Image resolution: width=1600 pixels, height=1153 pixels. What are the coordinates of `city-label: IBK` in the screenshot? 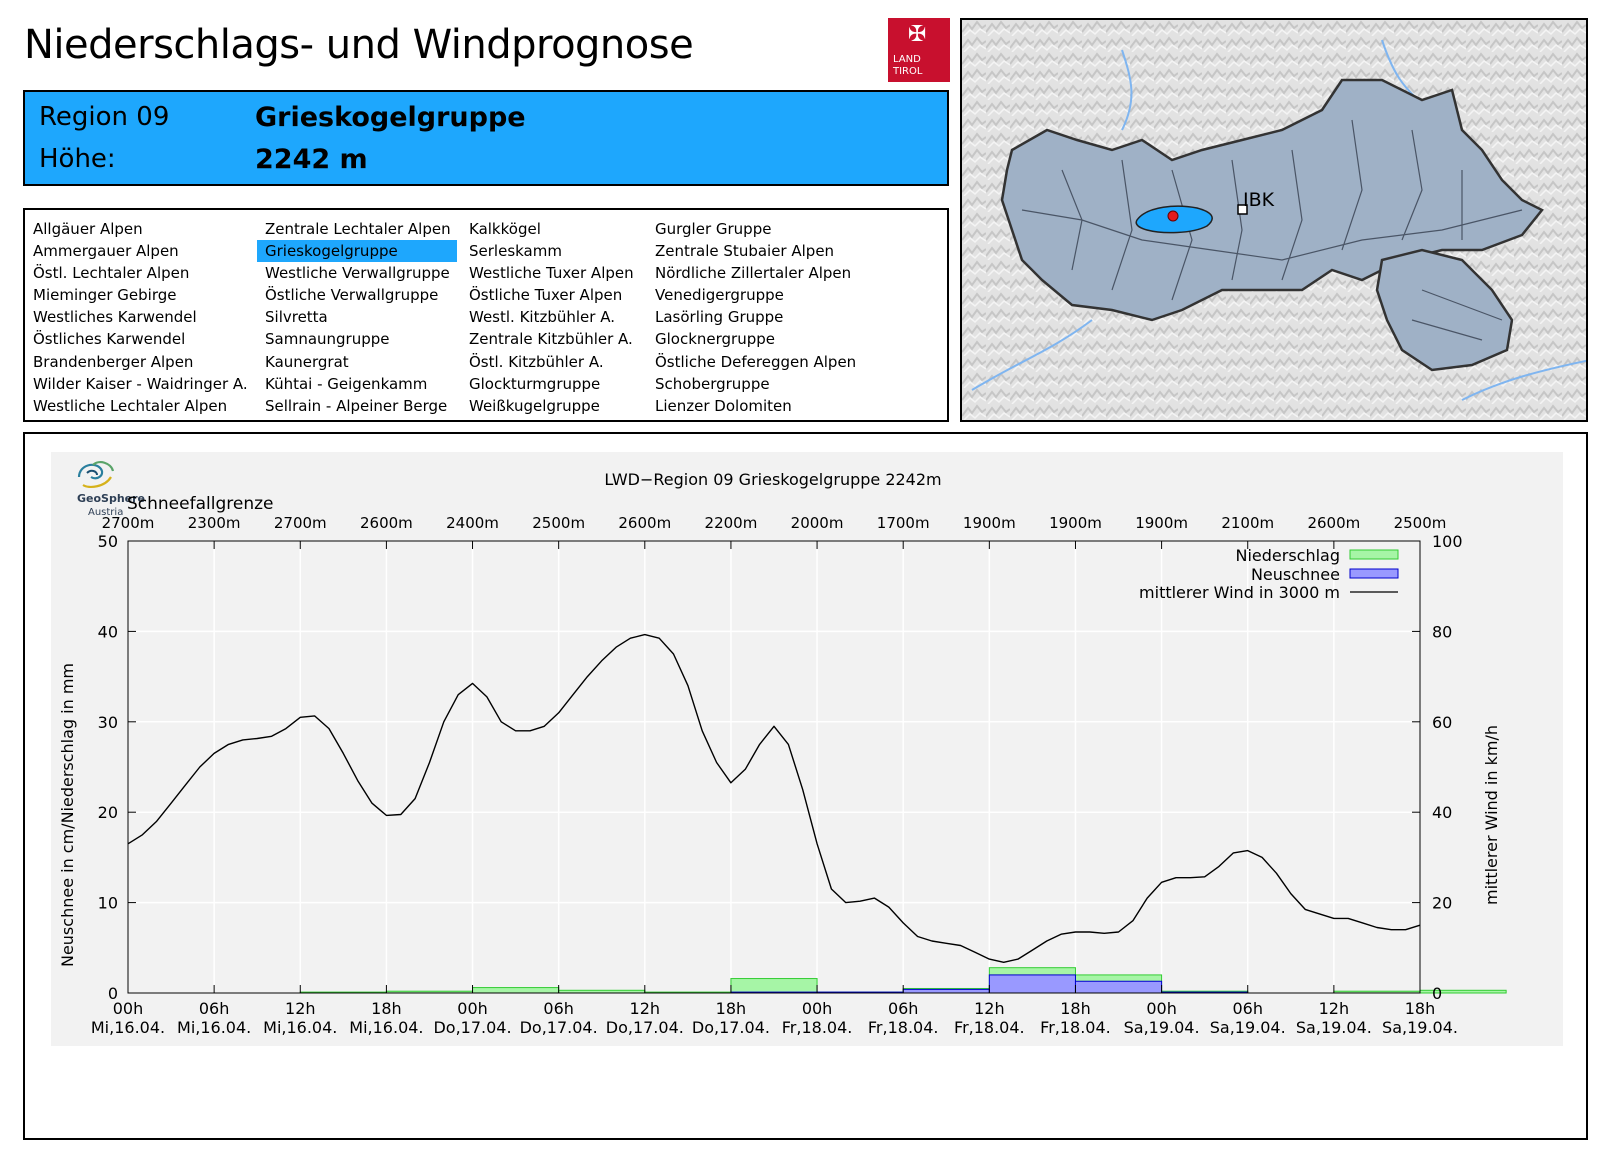 It's located at (1259, 200).